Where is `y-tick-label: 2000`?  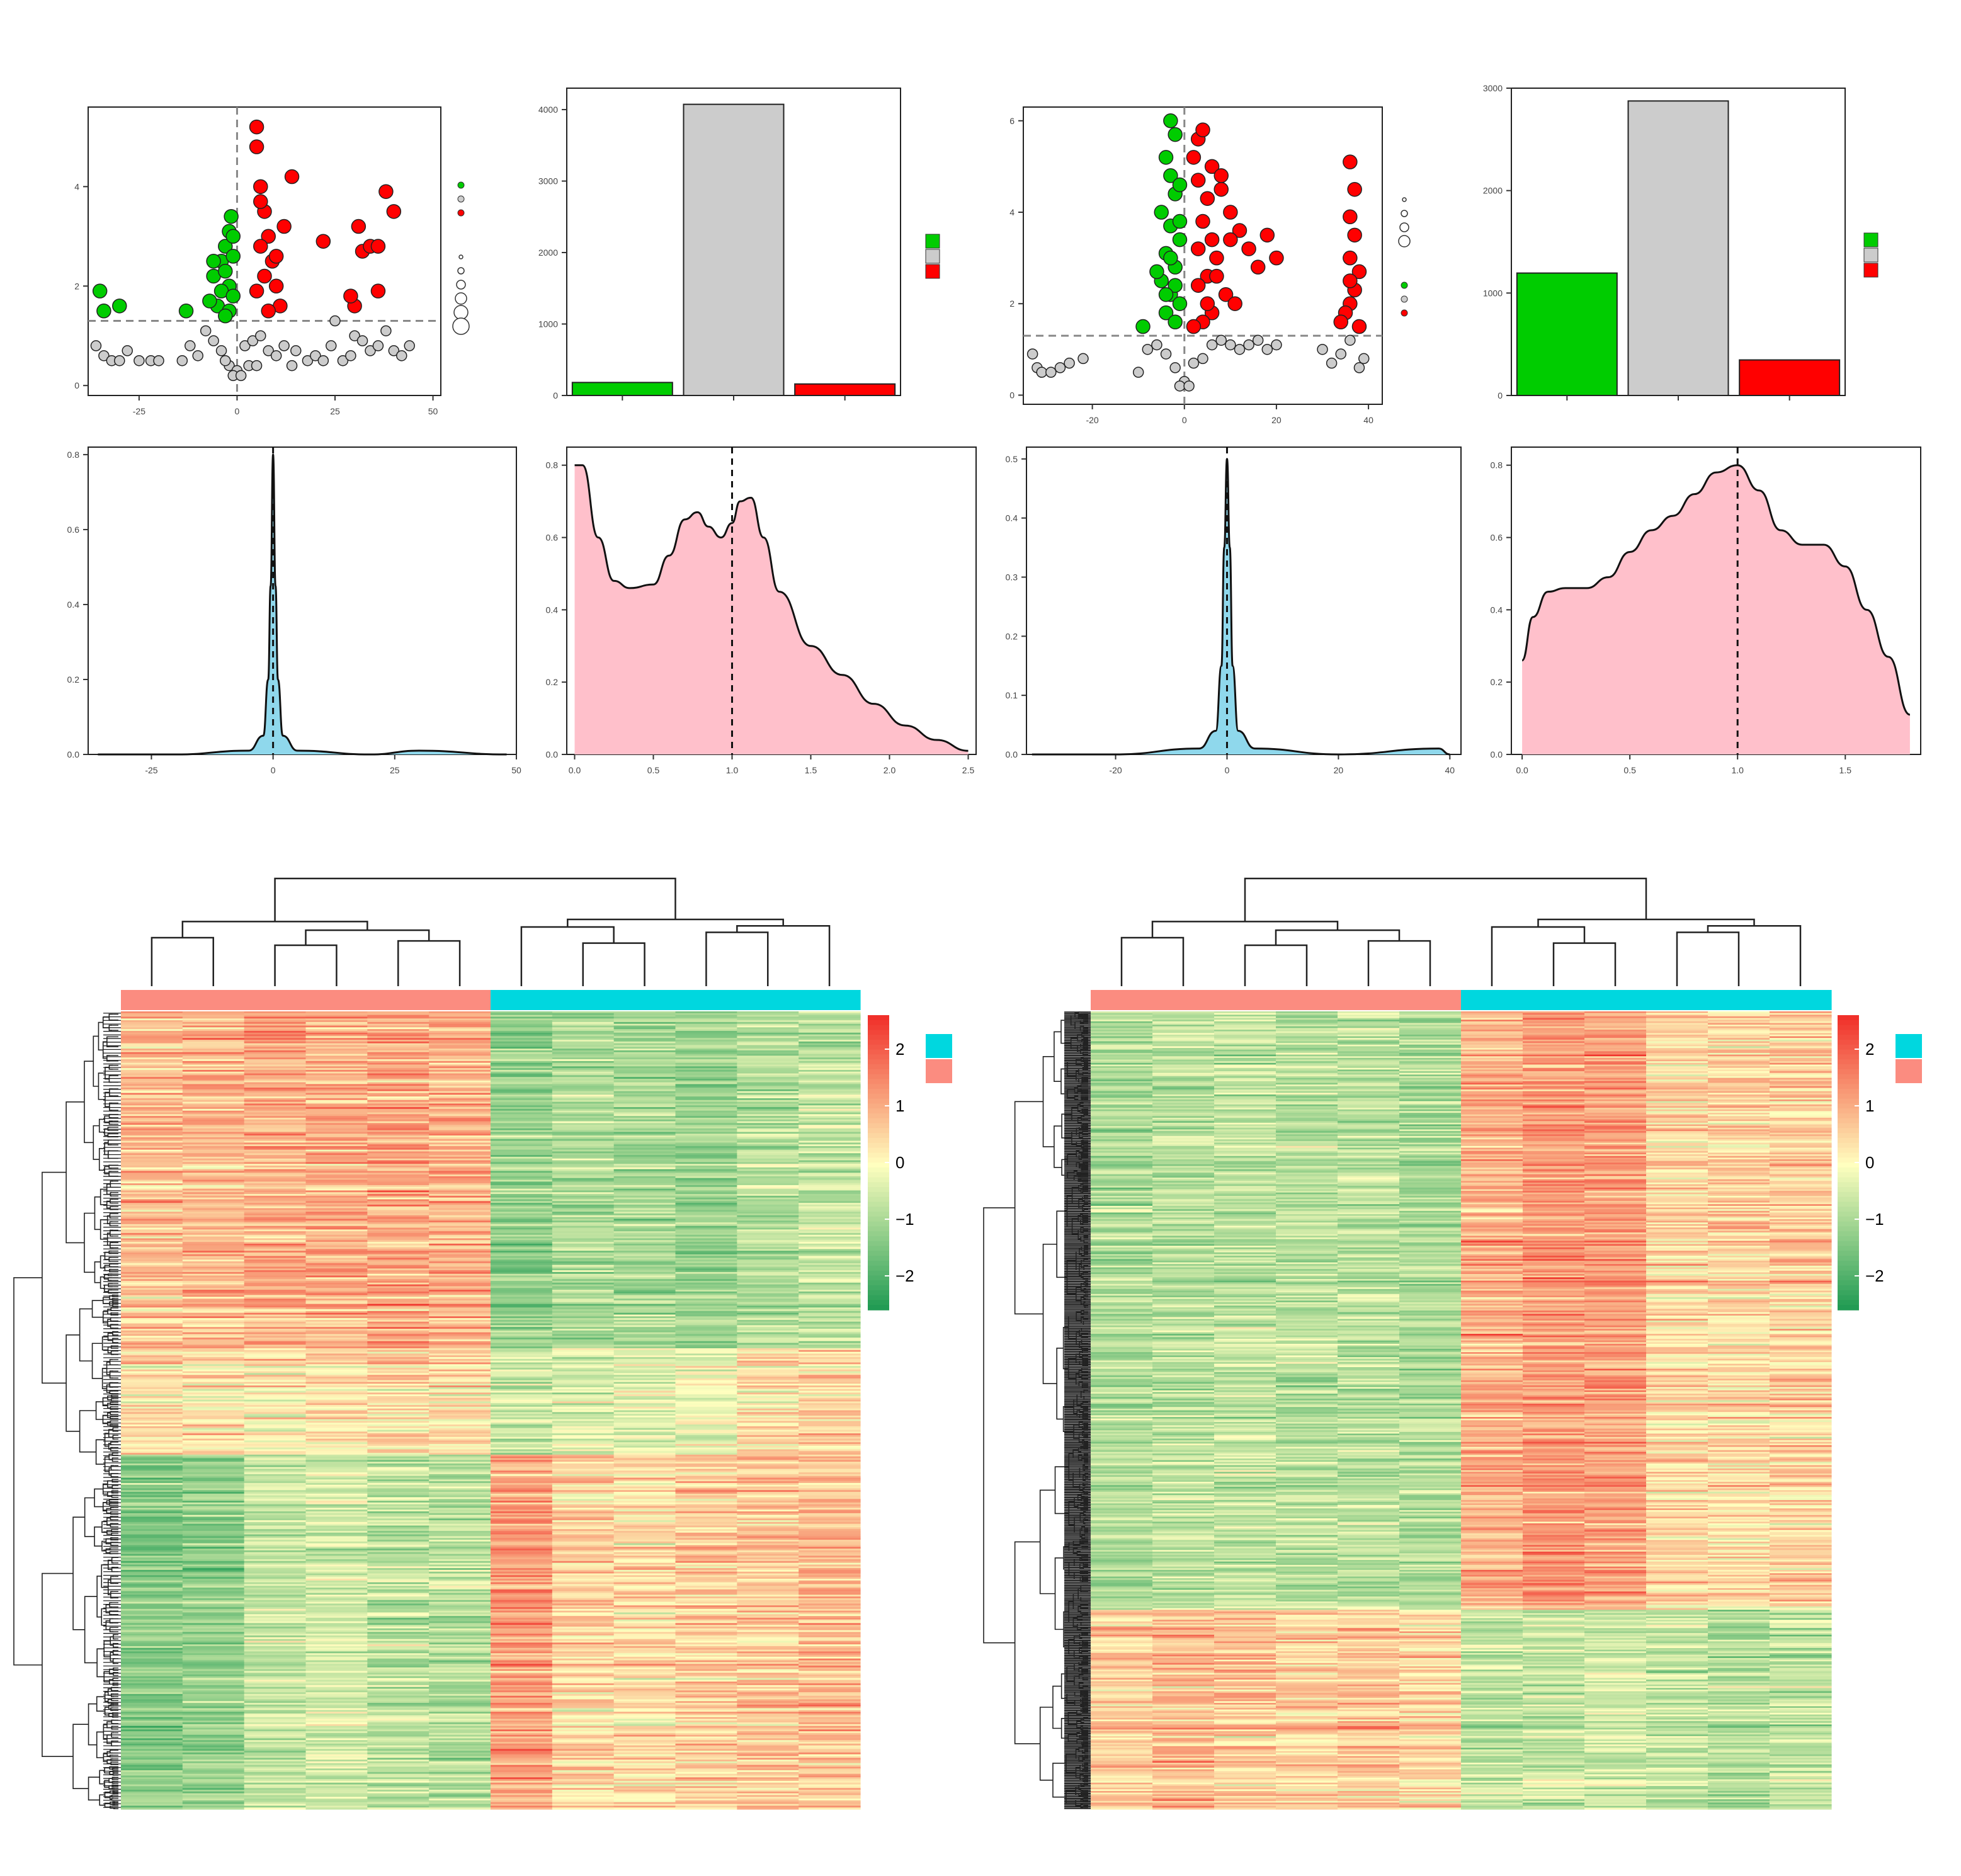
y-tick-label: 2000 is located at coordinates (548, 252).